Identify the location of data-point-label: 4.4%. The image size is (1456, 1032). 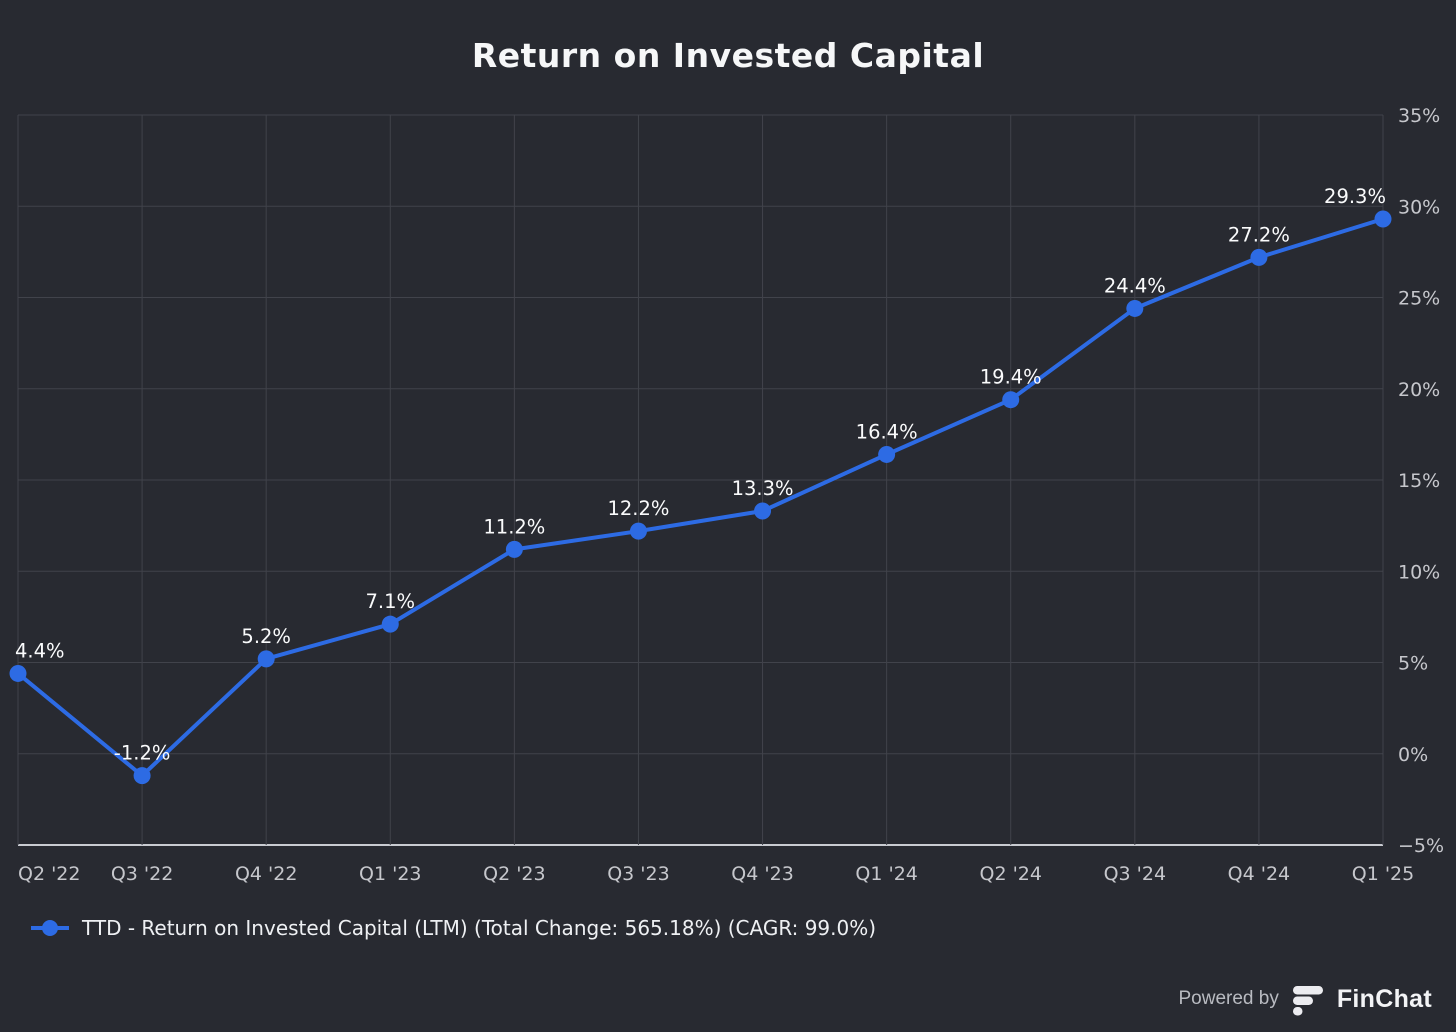
(40, 650).